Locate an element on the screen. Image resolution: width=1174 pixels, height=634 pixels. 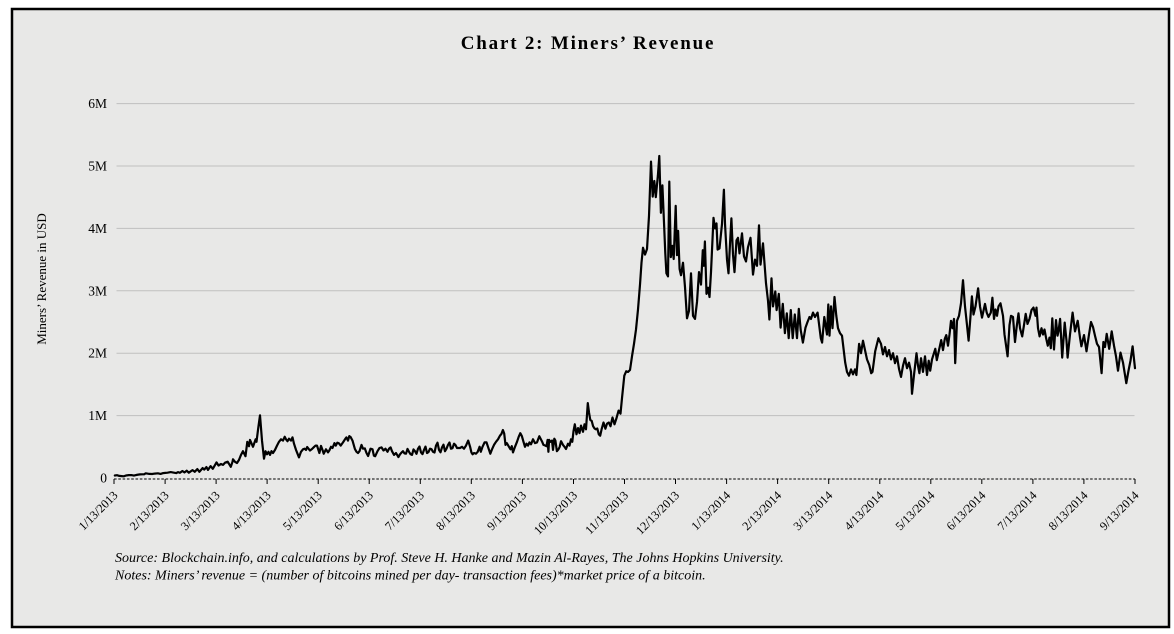
svg-text: Miners’ Revenue in USD is located at coordinates (41, 279).